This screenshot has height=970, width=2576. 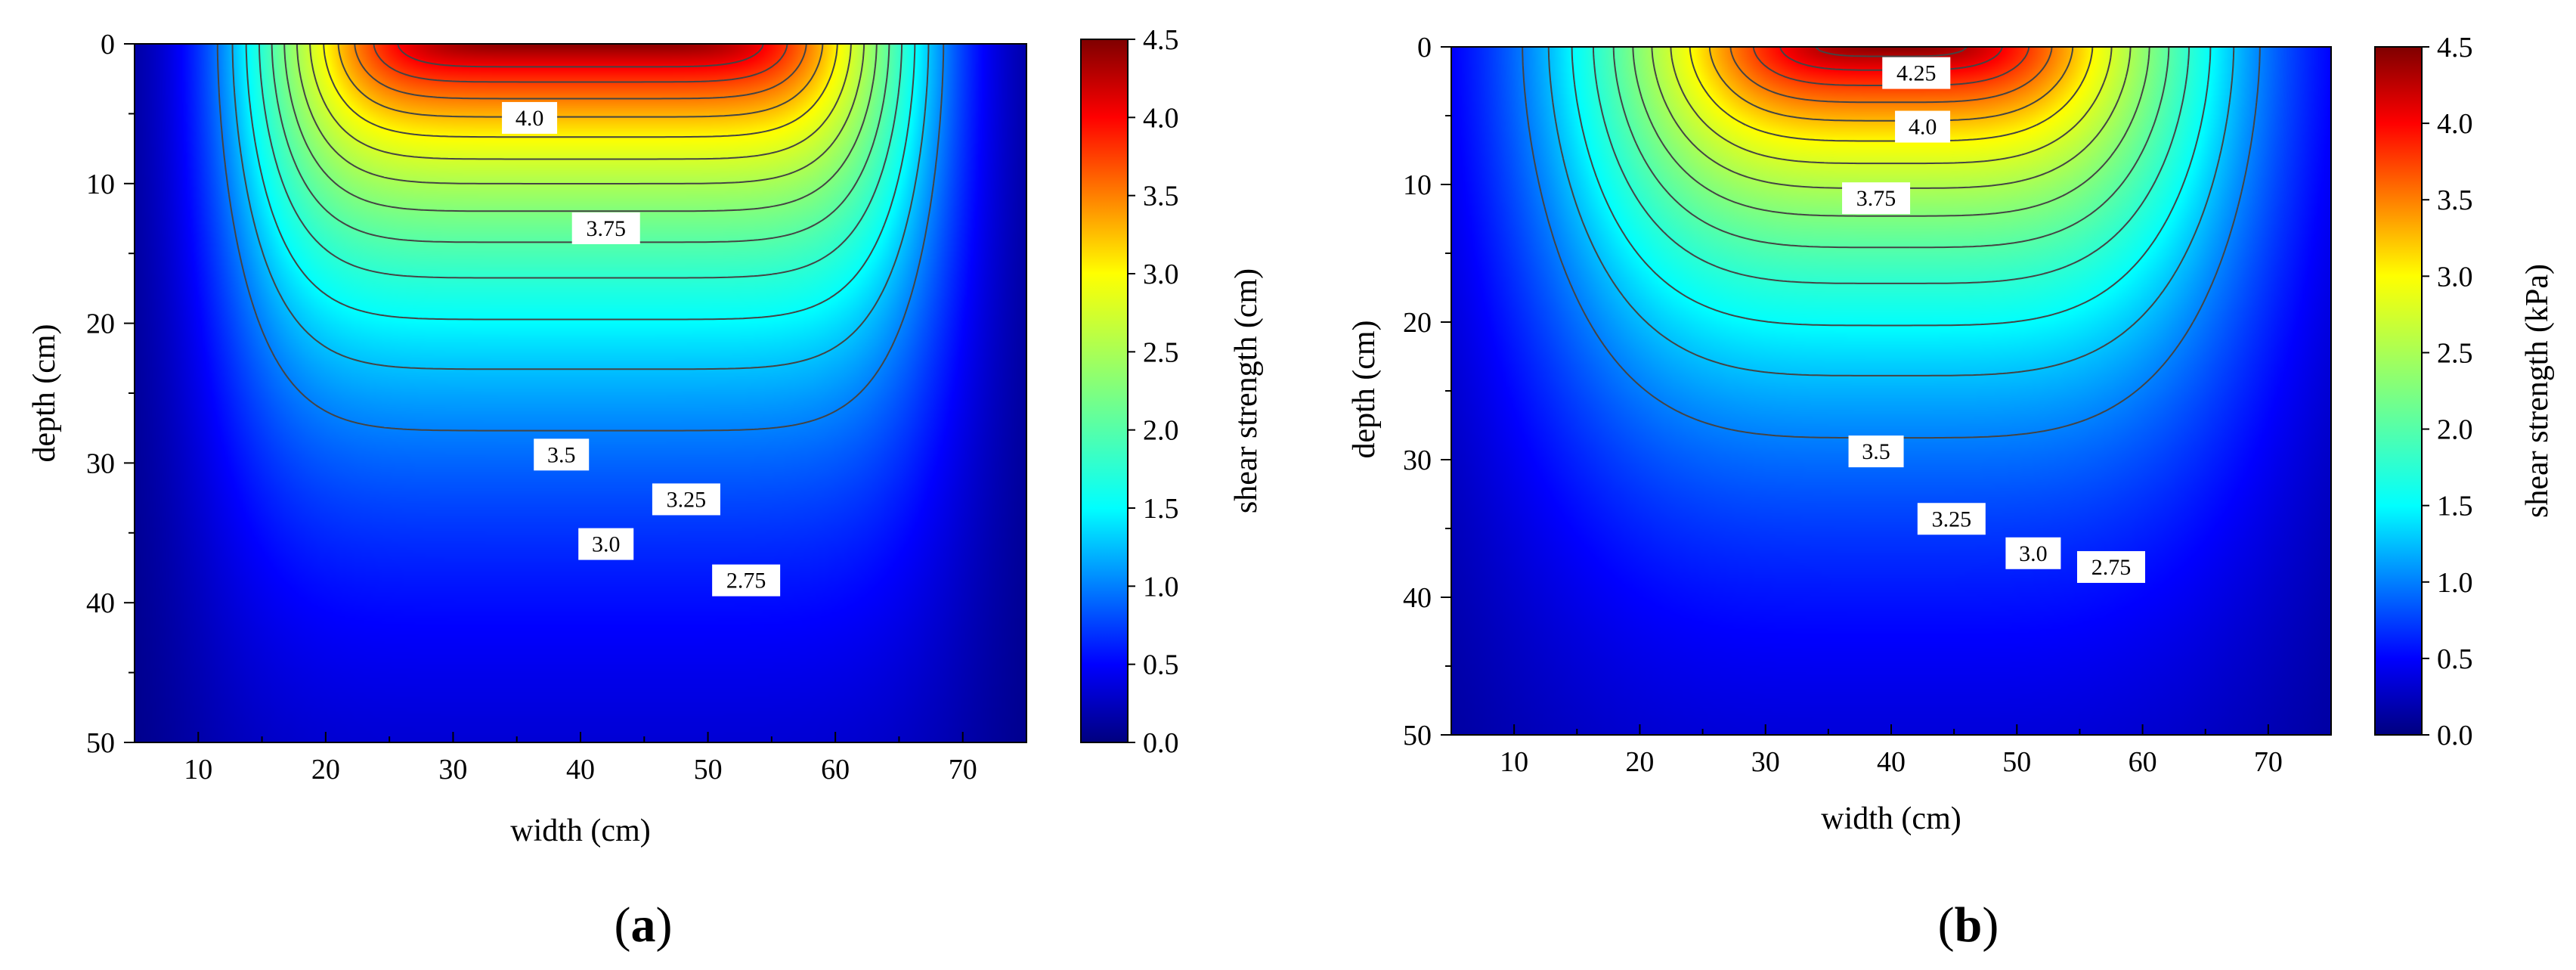 I want to click on contour-labels-b: 4.25 4.0 3.75 3.5 3.25 3.0 2.75, so click(x=1993, y=320).